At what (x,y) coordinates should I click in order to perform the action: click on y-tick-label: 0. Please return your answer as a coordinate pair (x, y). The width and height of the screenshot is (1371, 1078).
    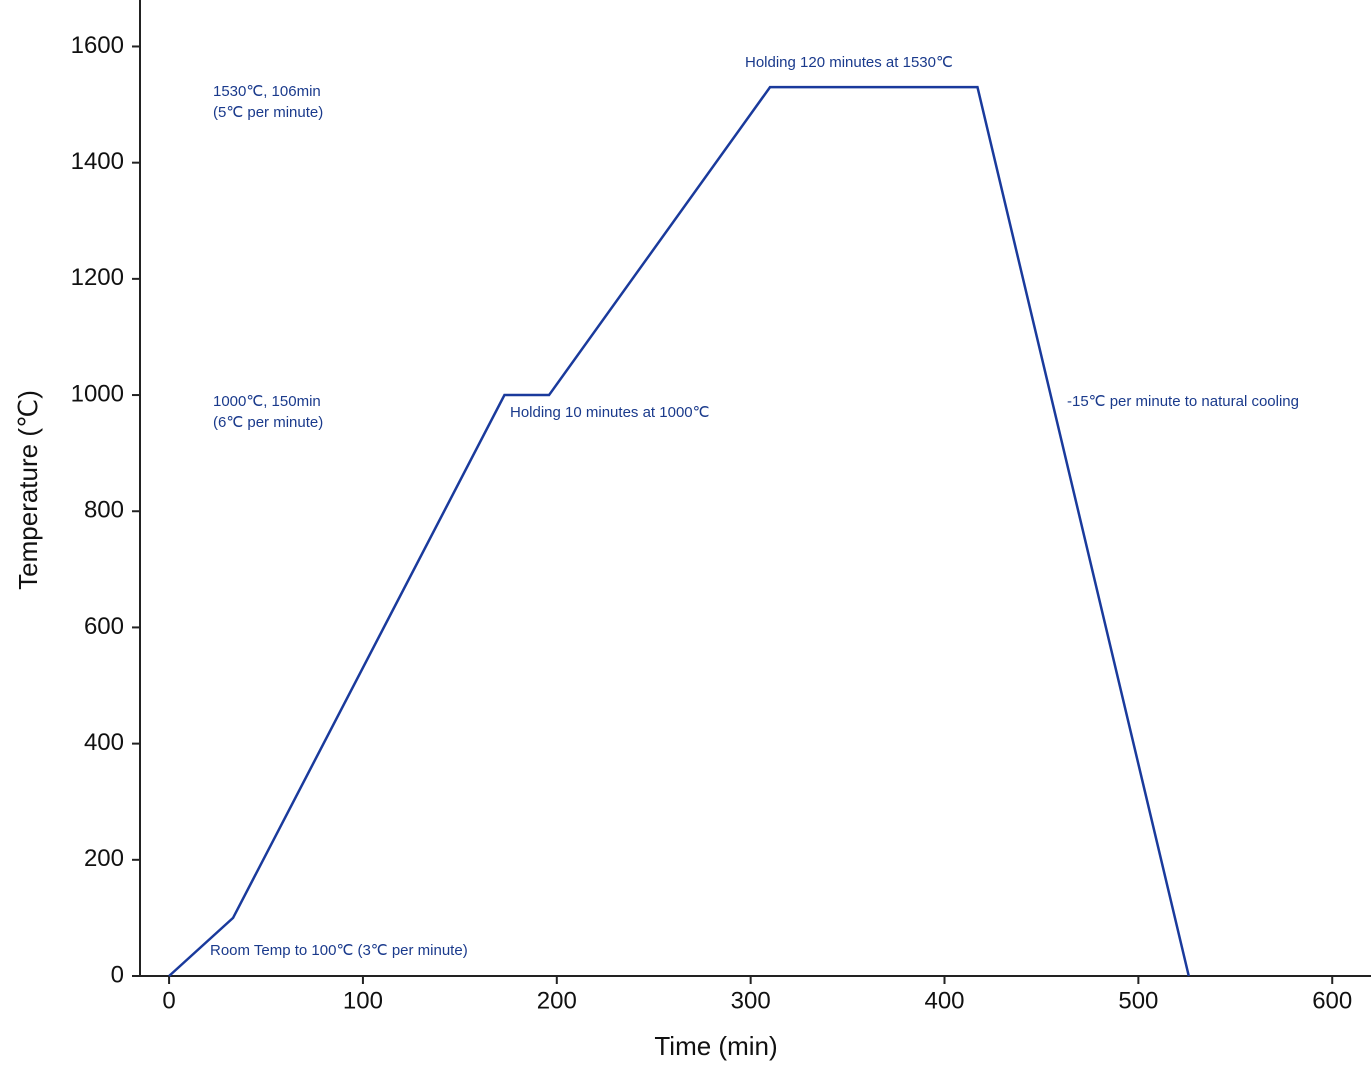
    Looking at the image, I should click on (117, 974).